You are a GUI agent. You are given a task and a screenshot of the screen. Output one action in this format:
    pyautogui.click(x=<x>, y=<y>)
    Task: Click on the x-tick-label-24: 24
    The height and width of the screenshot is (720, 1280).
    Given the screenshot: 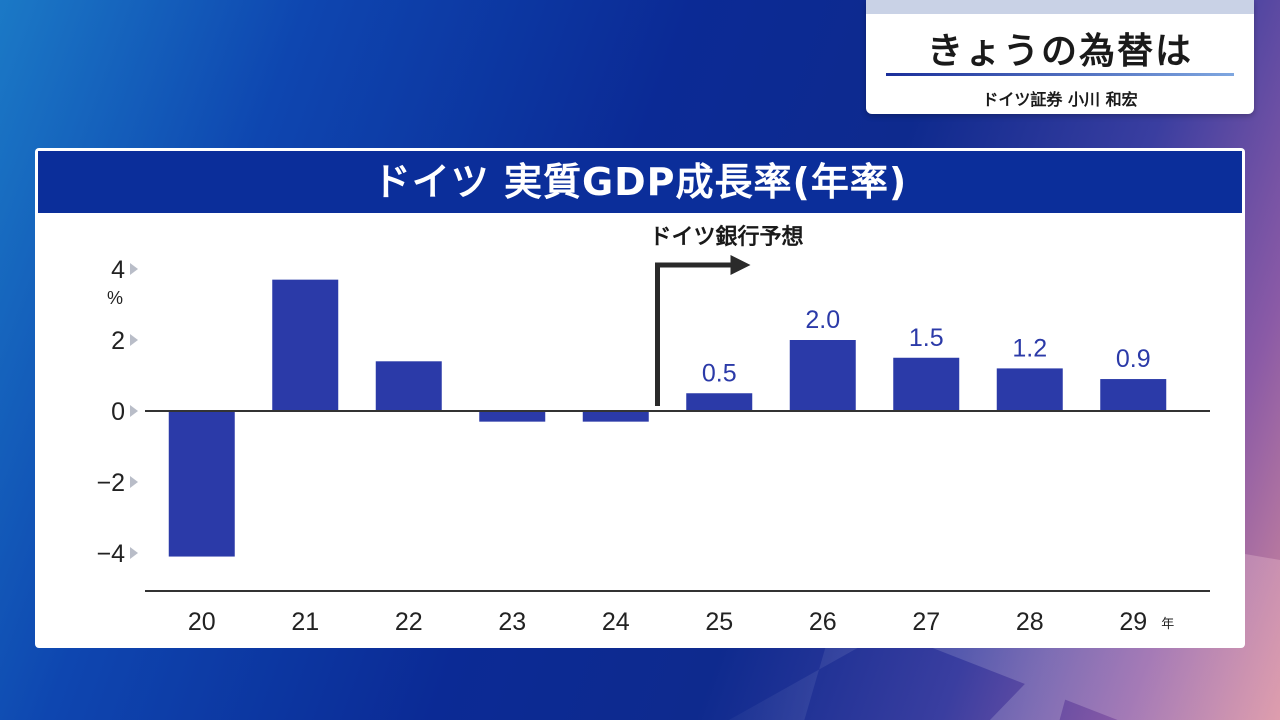 What is the action you would take?
    pyautogui.click(x=616, y=622)
    